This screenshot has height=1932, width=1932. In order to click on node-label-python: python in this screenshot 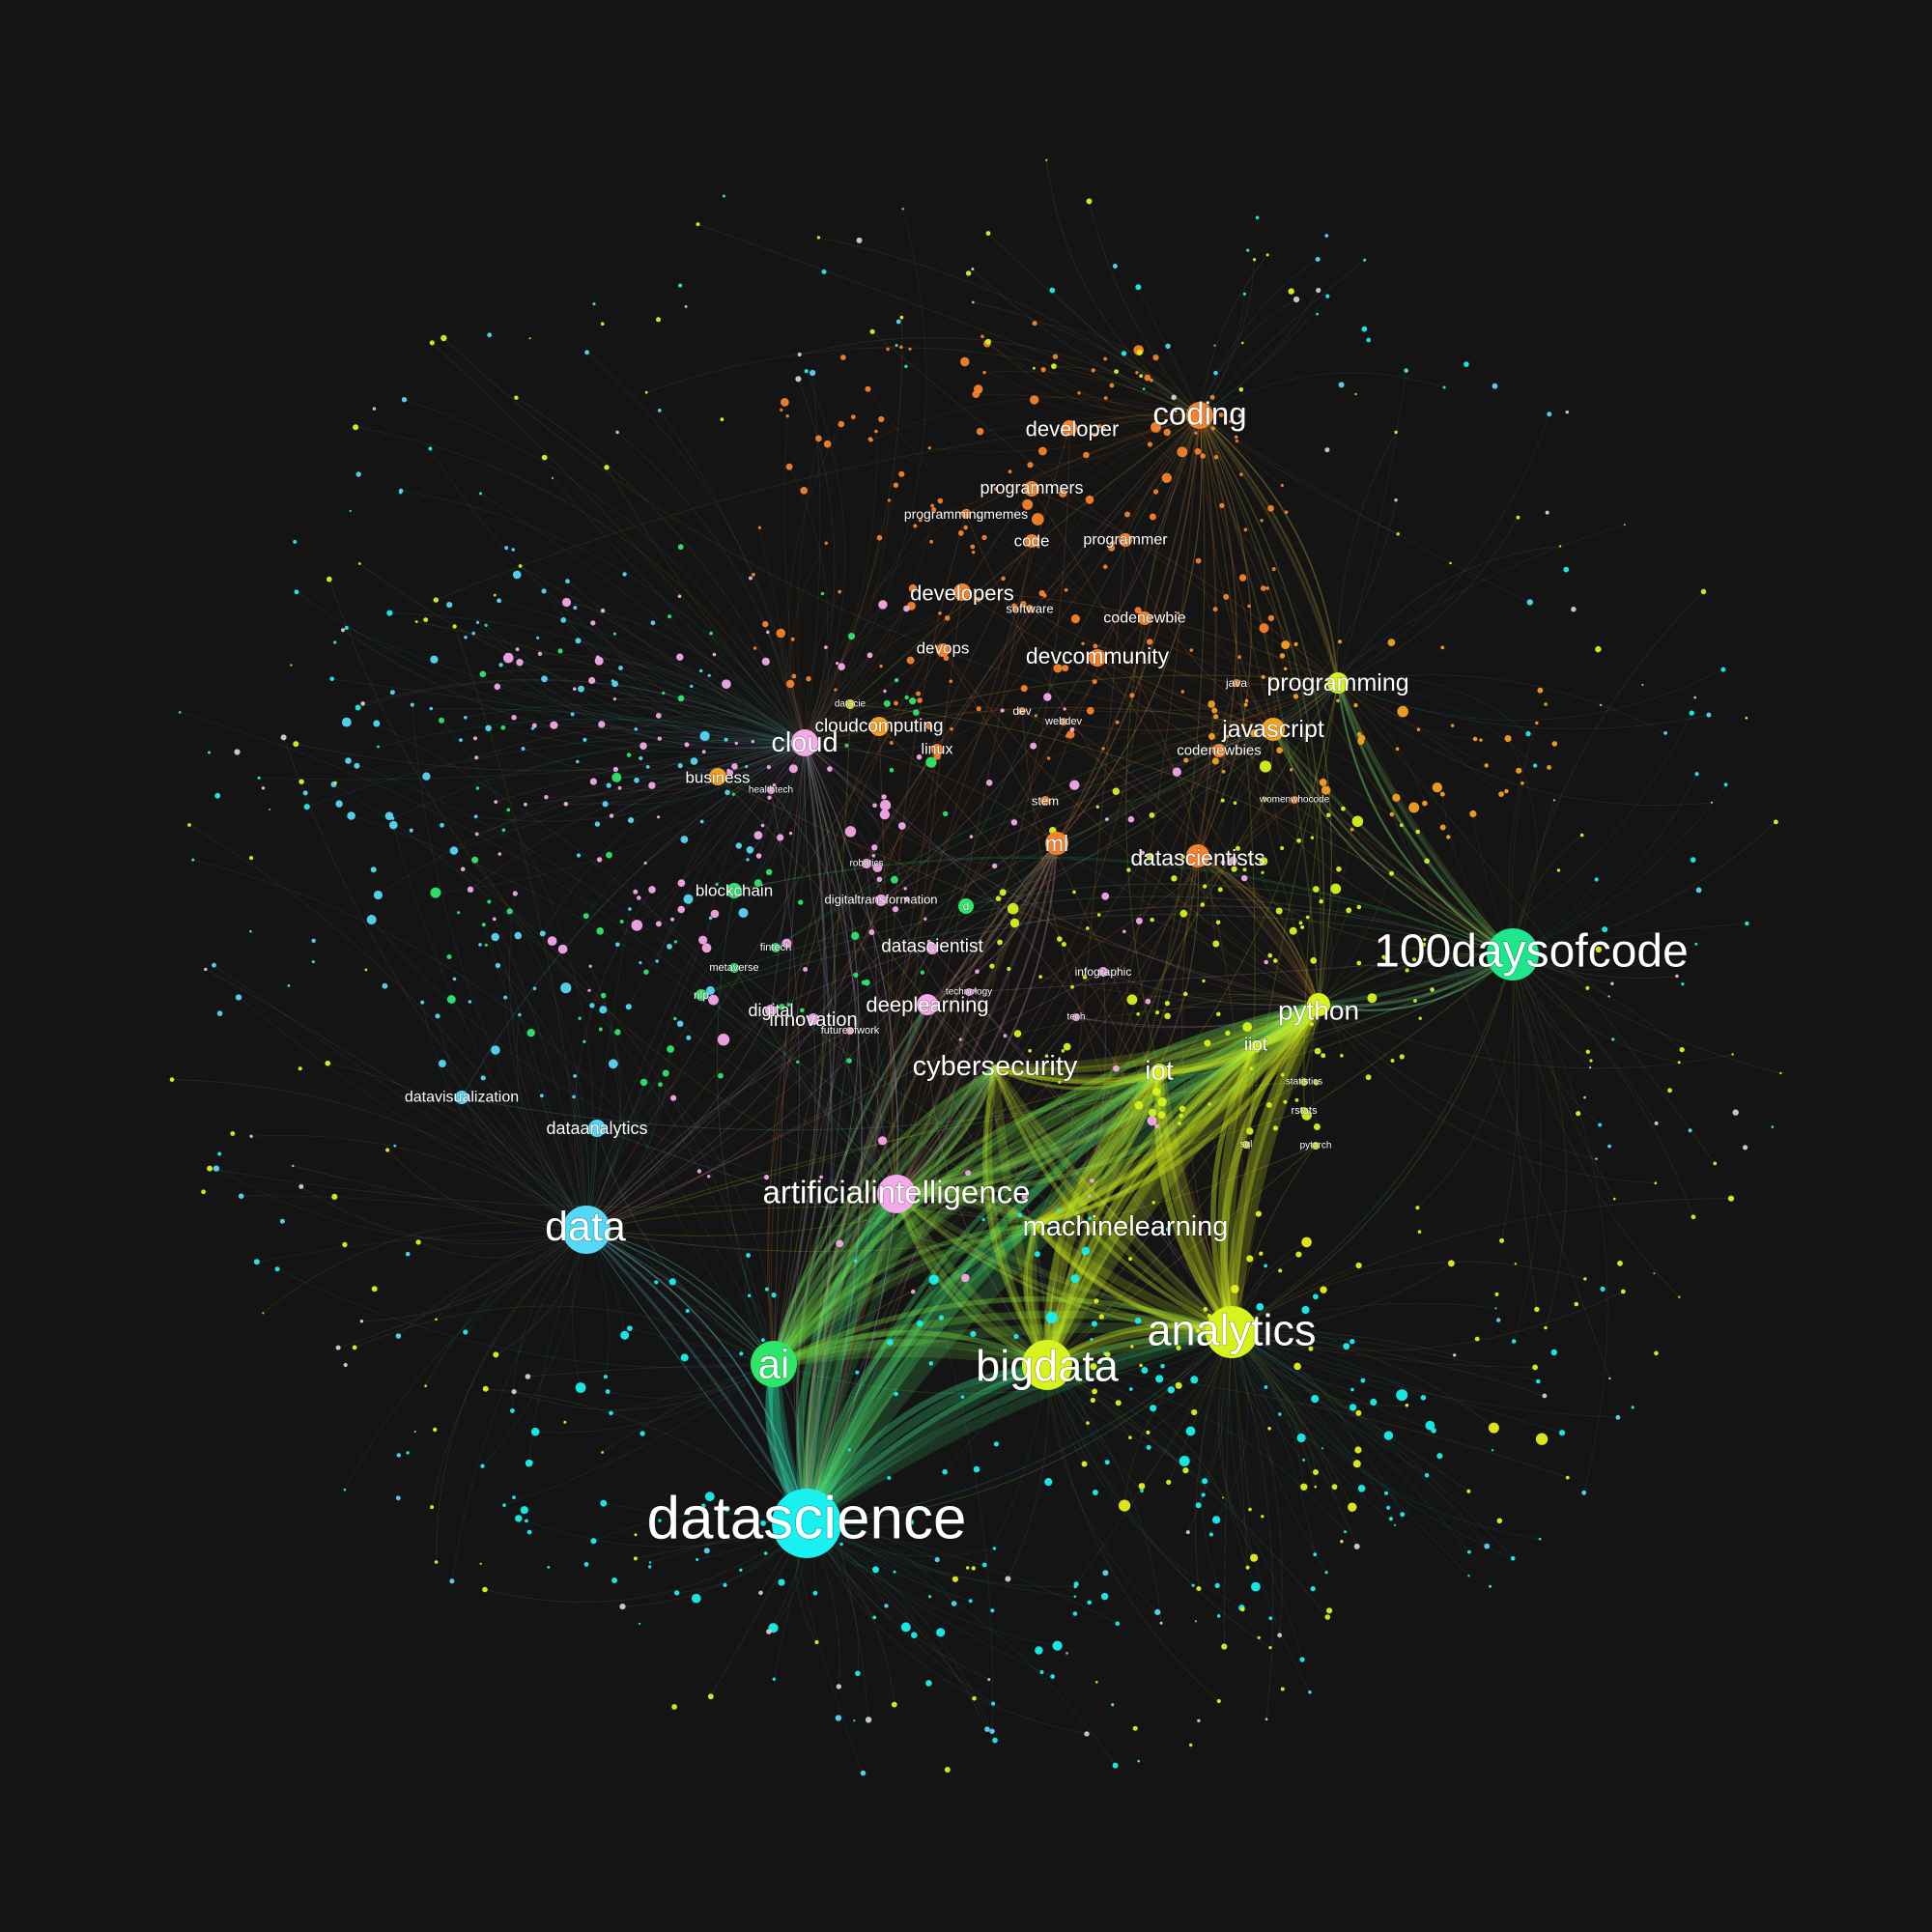, I will do `click(1318, 1011)`.